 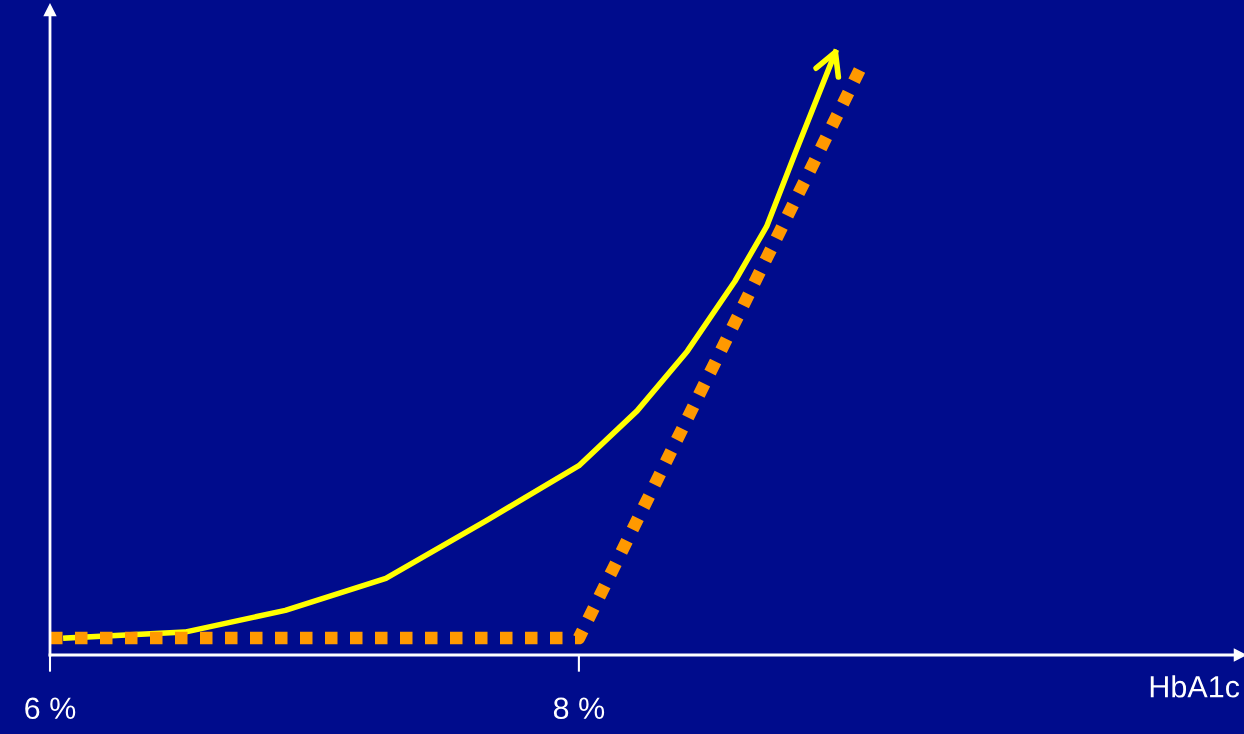 What do you see at coordinates (1195, 686) in the screenshot?
I see `x-axis-title: HbA1c` at bounding box center [1195, 686].